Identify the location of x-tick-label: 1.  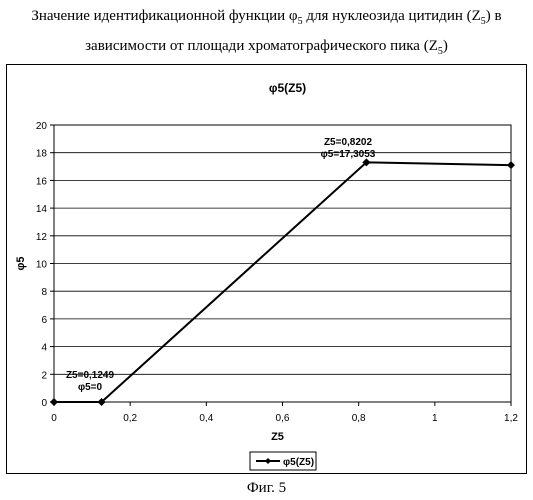
(435, 418).